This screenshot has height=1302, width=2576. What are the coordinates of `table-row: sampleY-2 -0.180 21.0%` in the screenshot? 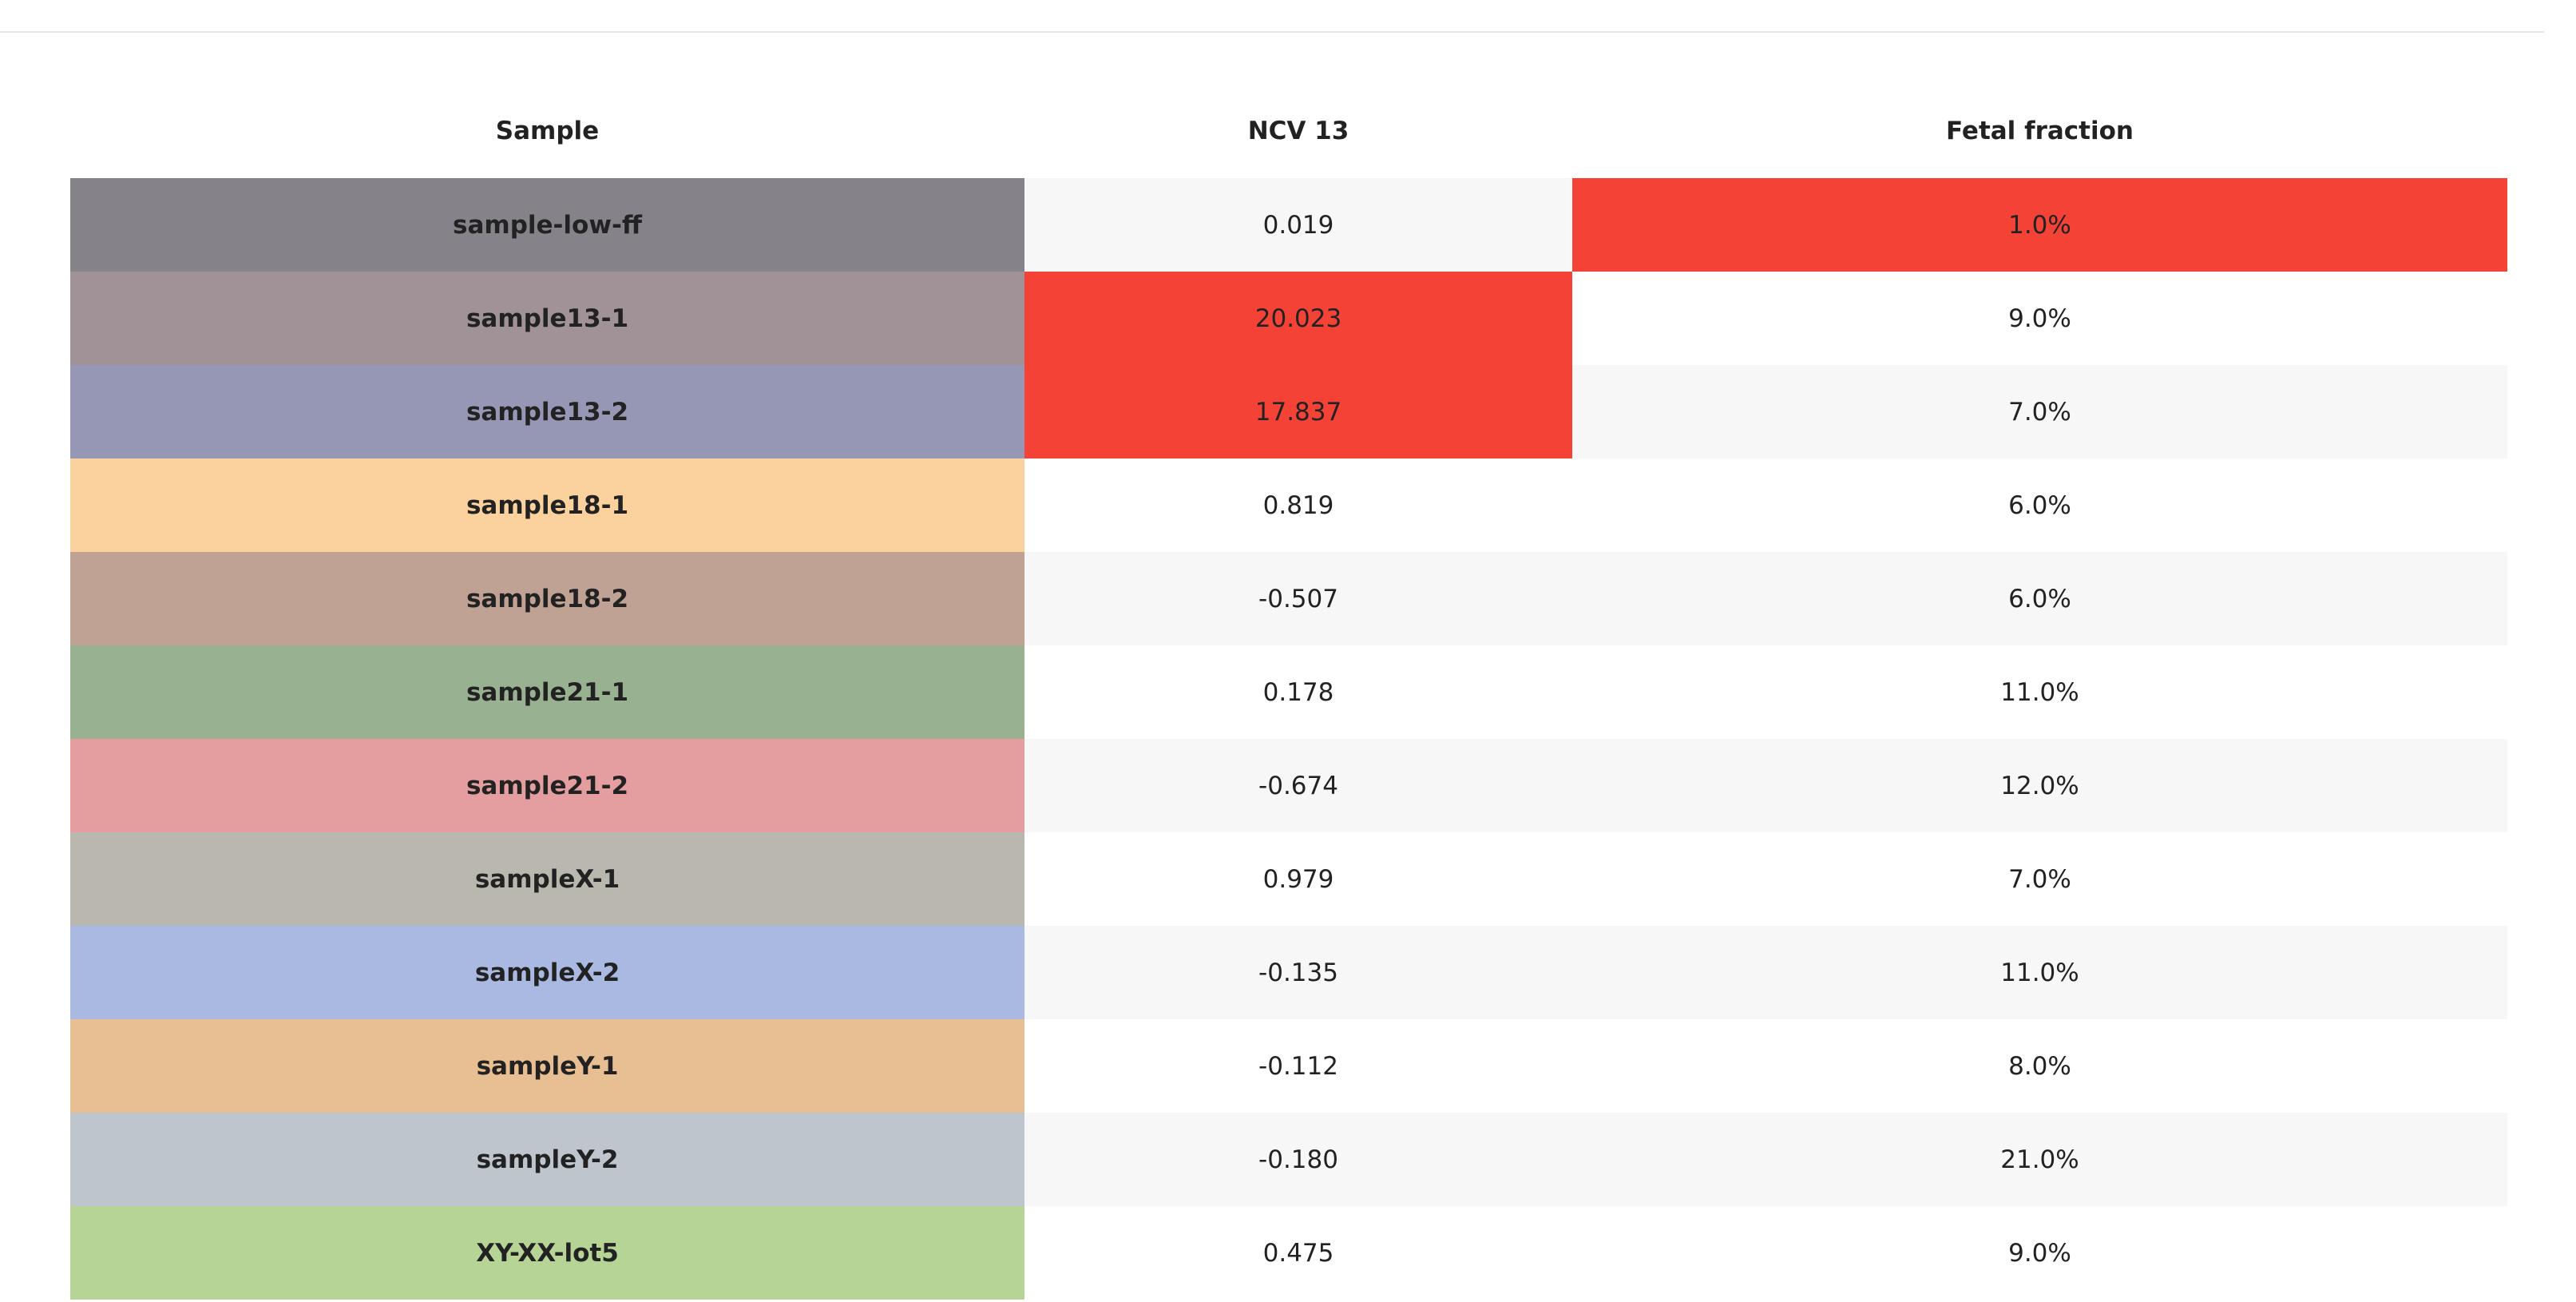 It's located at (1288, 1160).